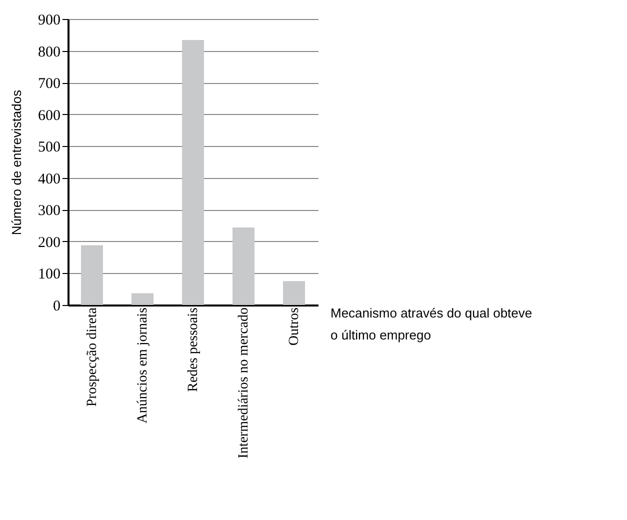 This screenshot has height=520, width=627. I want to click on x-tick-label: Outros, so click(294, 327).